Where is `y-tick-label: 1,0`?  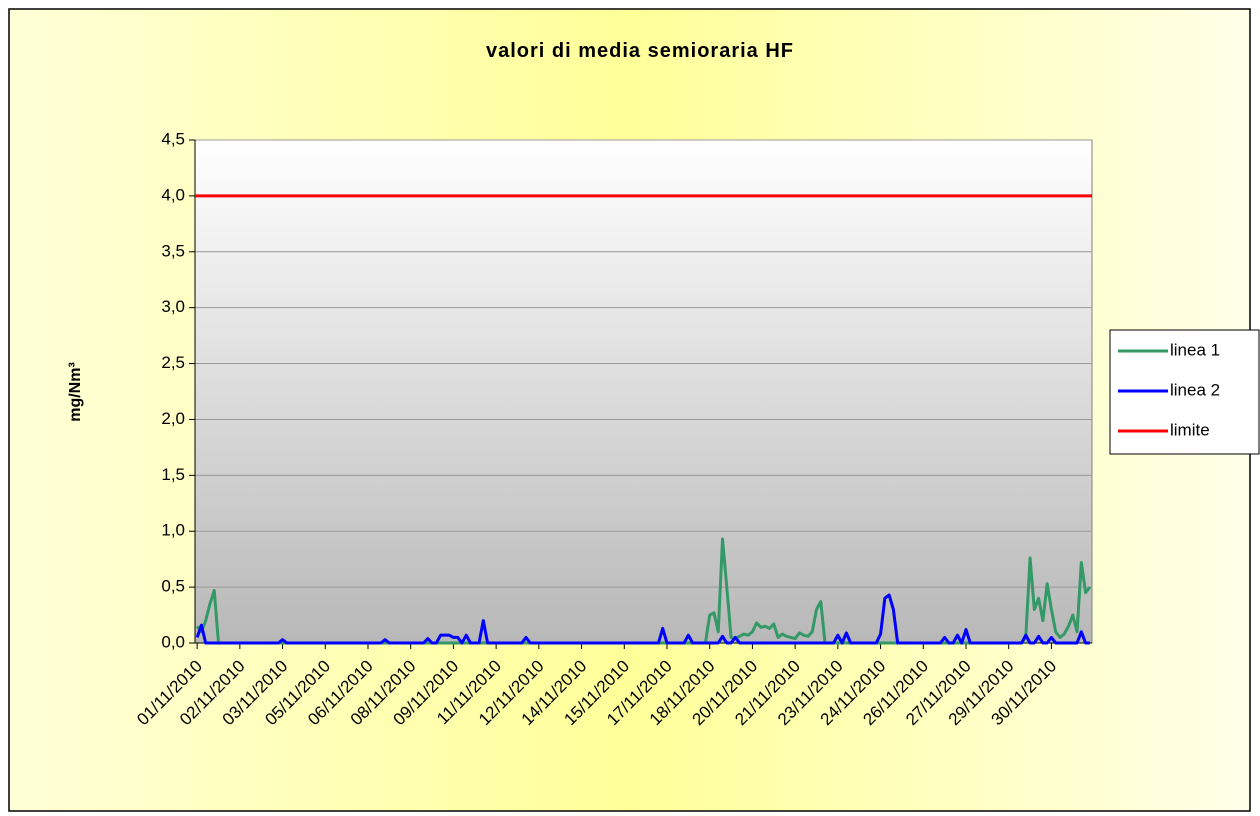
y-tick-label: 1,0 is located at coordinates (173, 530).